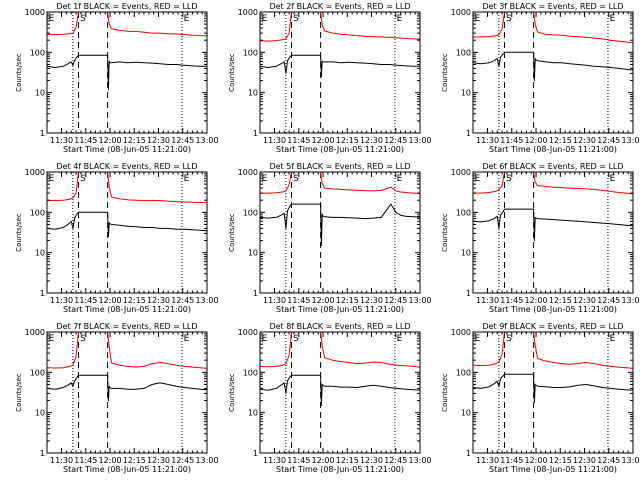 This screenshot has width=640, height=480. What do you see at coordinates (552, 326) in the screenshot?
I see `panel-title: Det 9f BLACK = Events, RED = LLD` at bounding box center [552, 326].